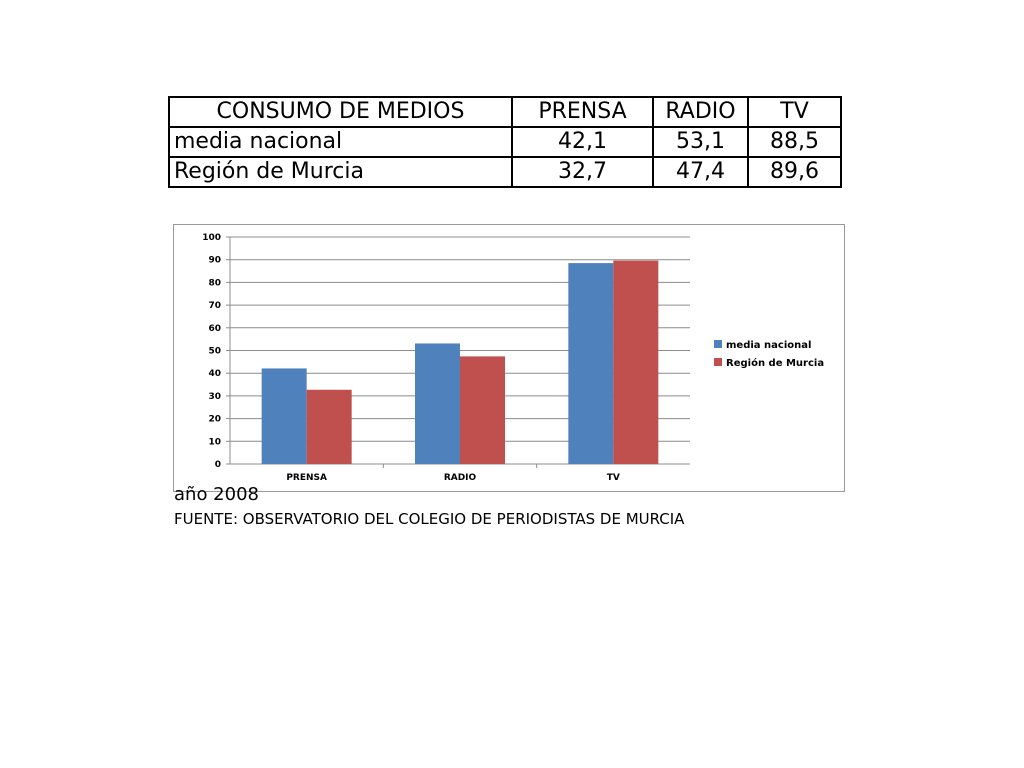 The image size is (1024, 768). Describe the element at coordinates (613, 478) in the screenshot. I see `x-tick-label: TV` at that location.